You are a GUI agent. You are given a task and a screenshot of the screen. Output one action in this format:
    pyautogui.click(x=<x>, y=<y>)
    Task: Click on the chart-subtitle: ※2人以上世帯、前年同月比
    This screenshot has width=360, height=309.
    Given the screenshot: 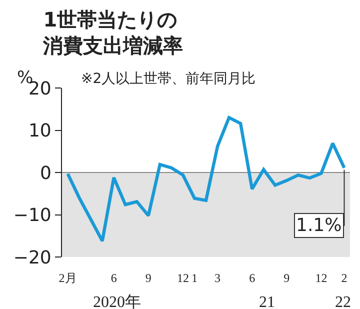 What is the action you would take?
    pyautogui.click(x=168, y=79)
    